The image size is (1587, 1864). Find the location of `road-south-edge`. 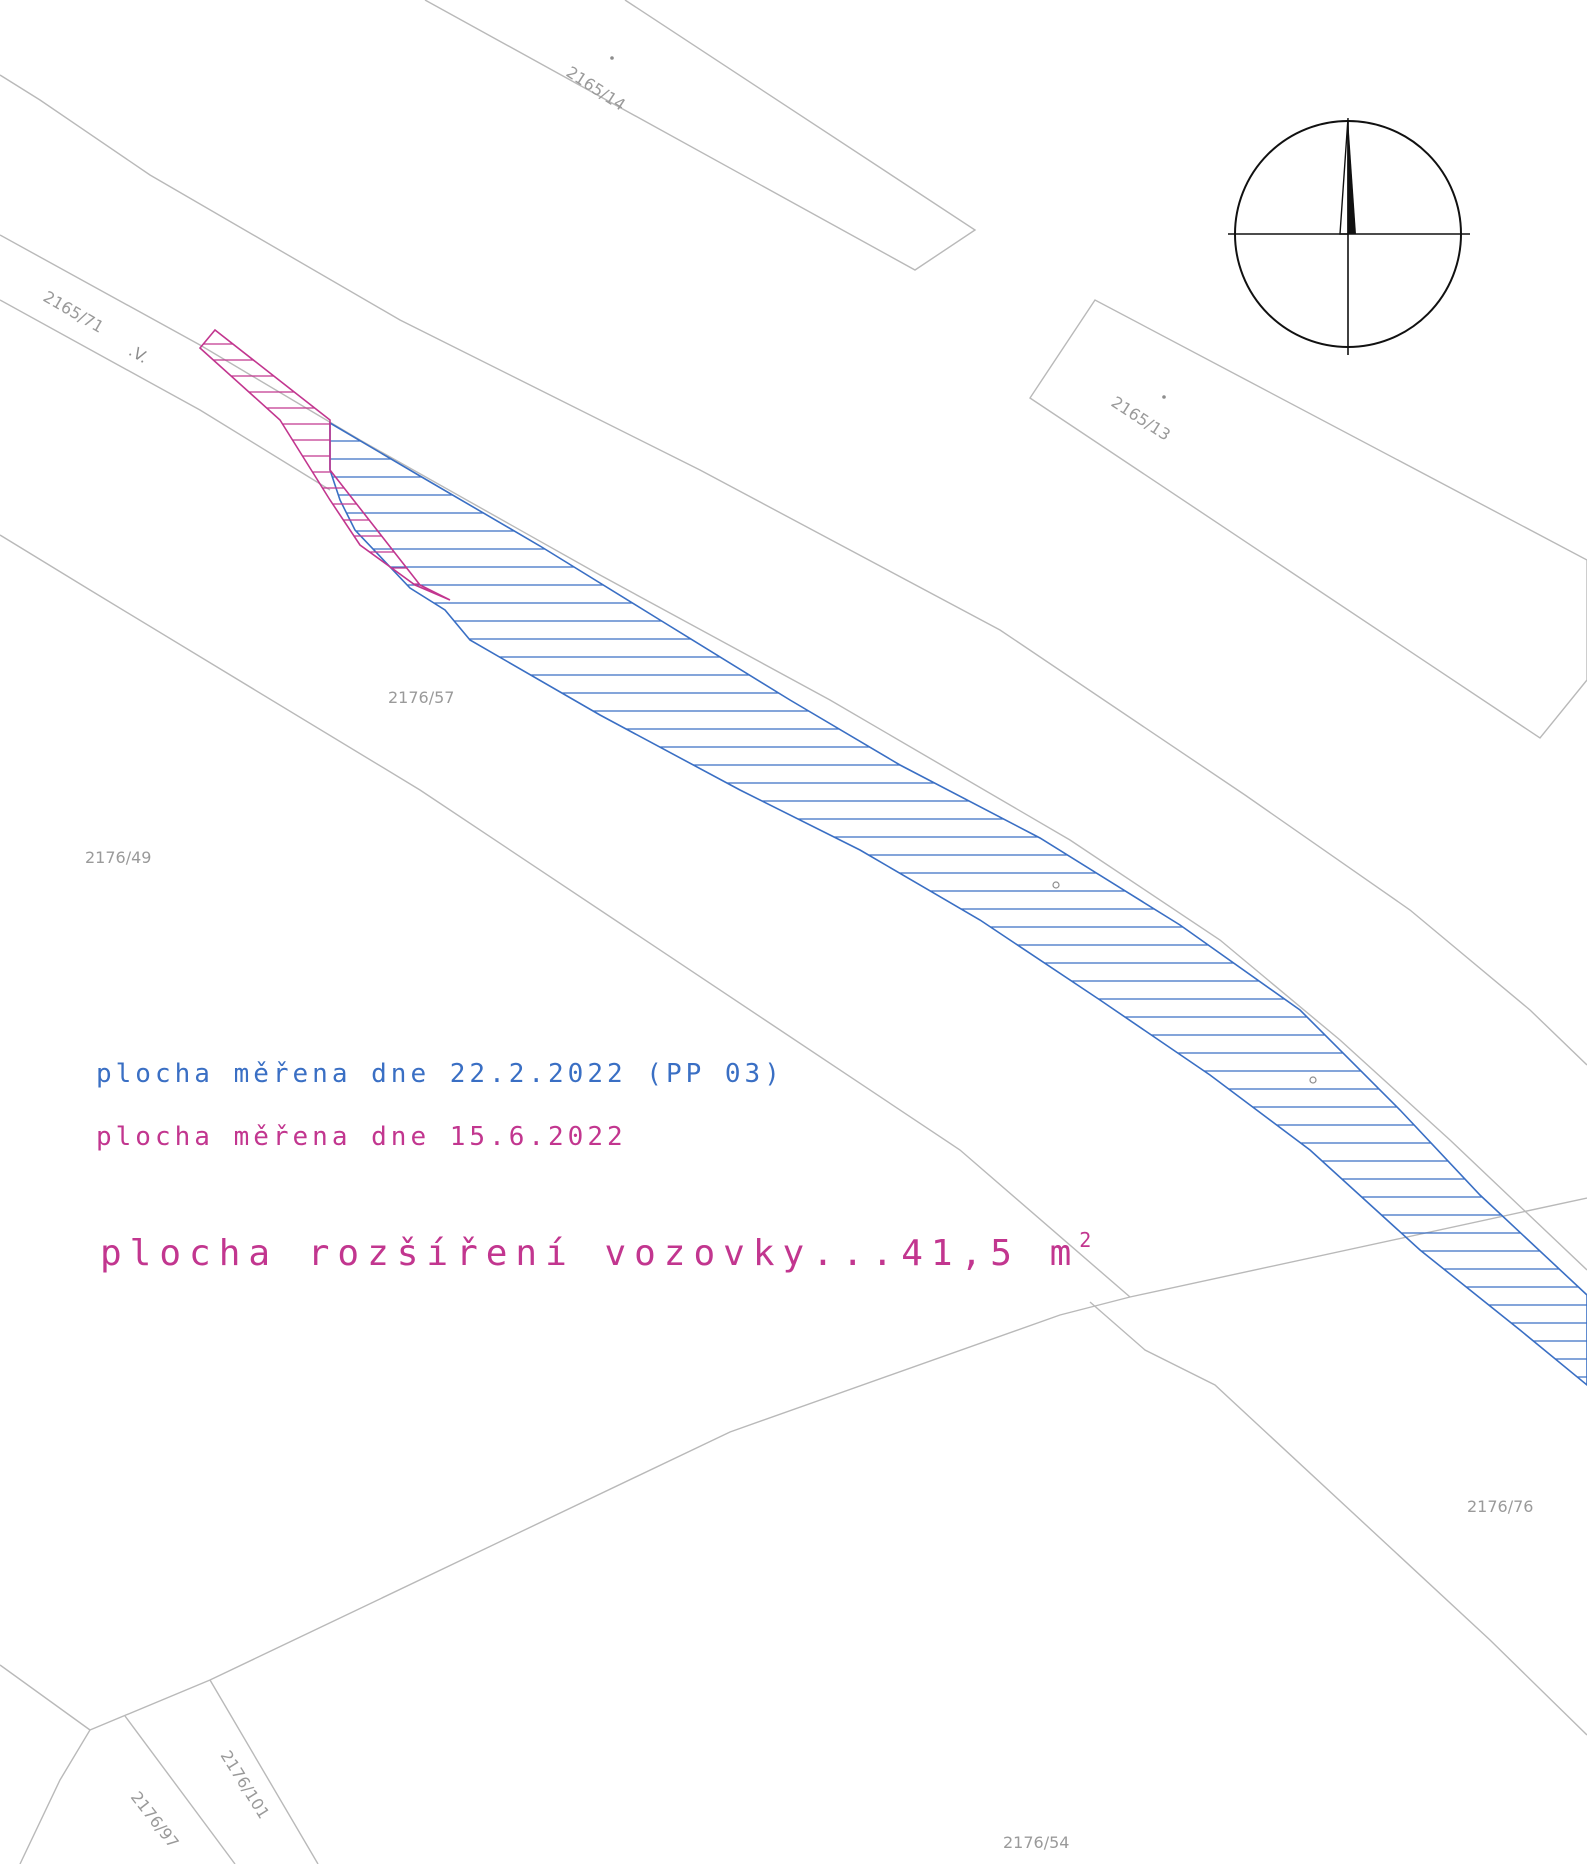

road-south-edge is located at coordinates (165, 395).